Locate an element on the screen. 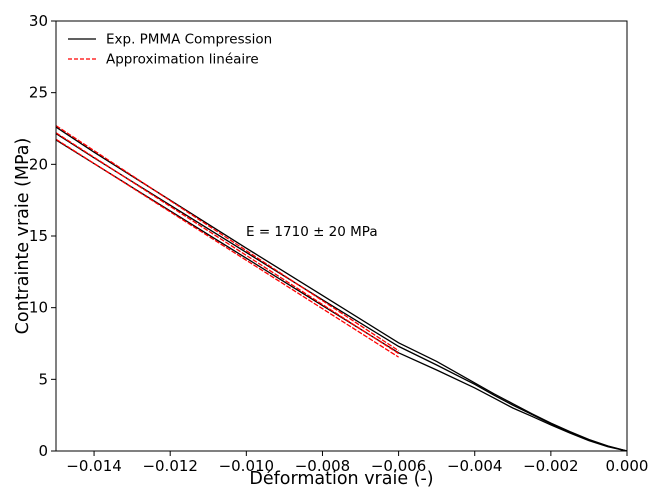 The image size is (649, 489). y-tick-label: 30 is located at coordinates (38, 21).